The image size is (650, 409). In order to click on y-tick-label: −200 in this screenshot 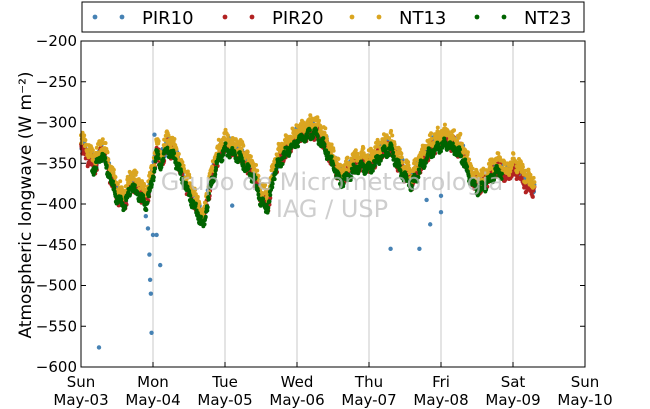, I will do `click(56, 41)`.